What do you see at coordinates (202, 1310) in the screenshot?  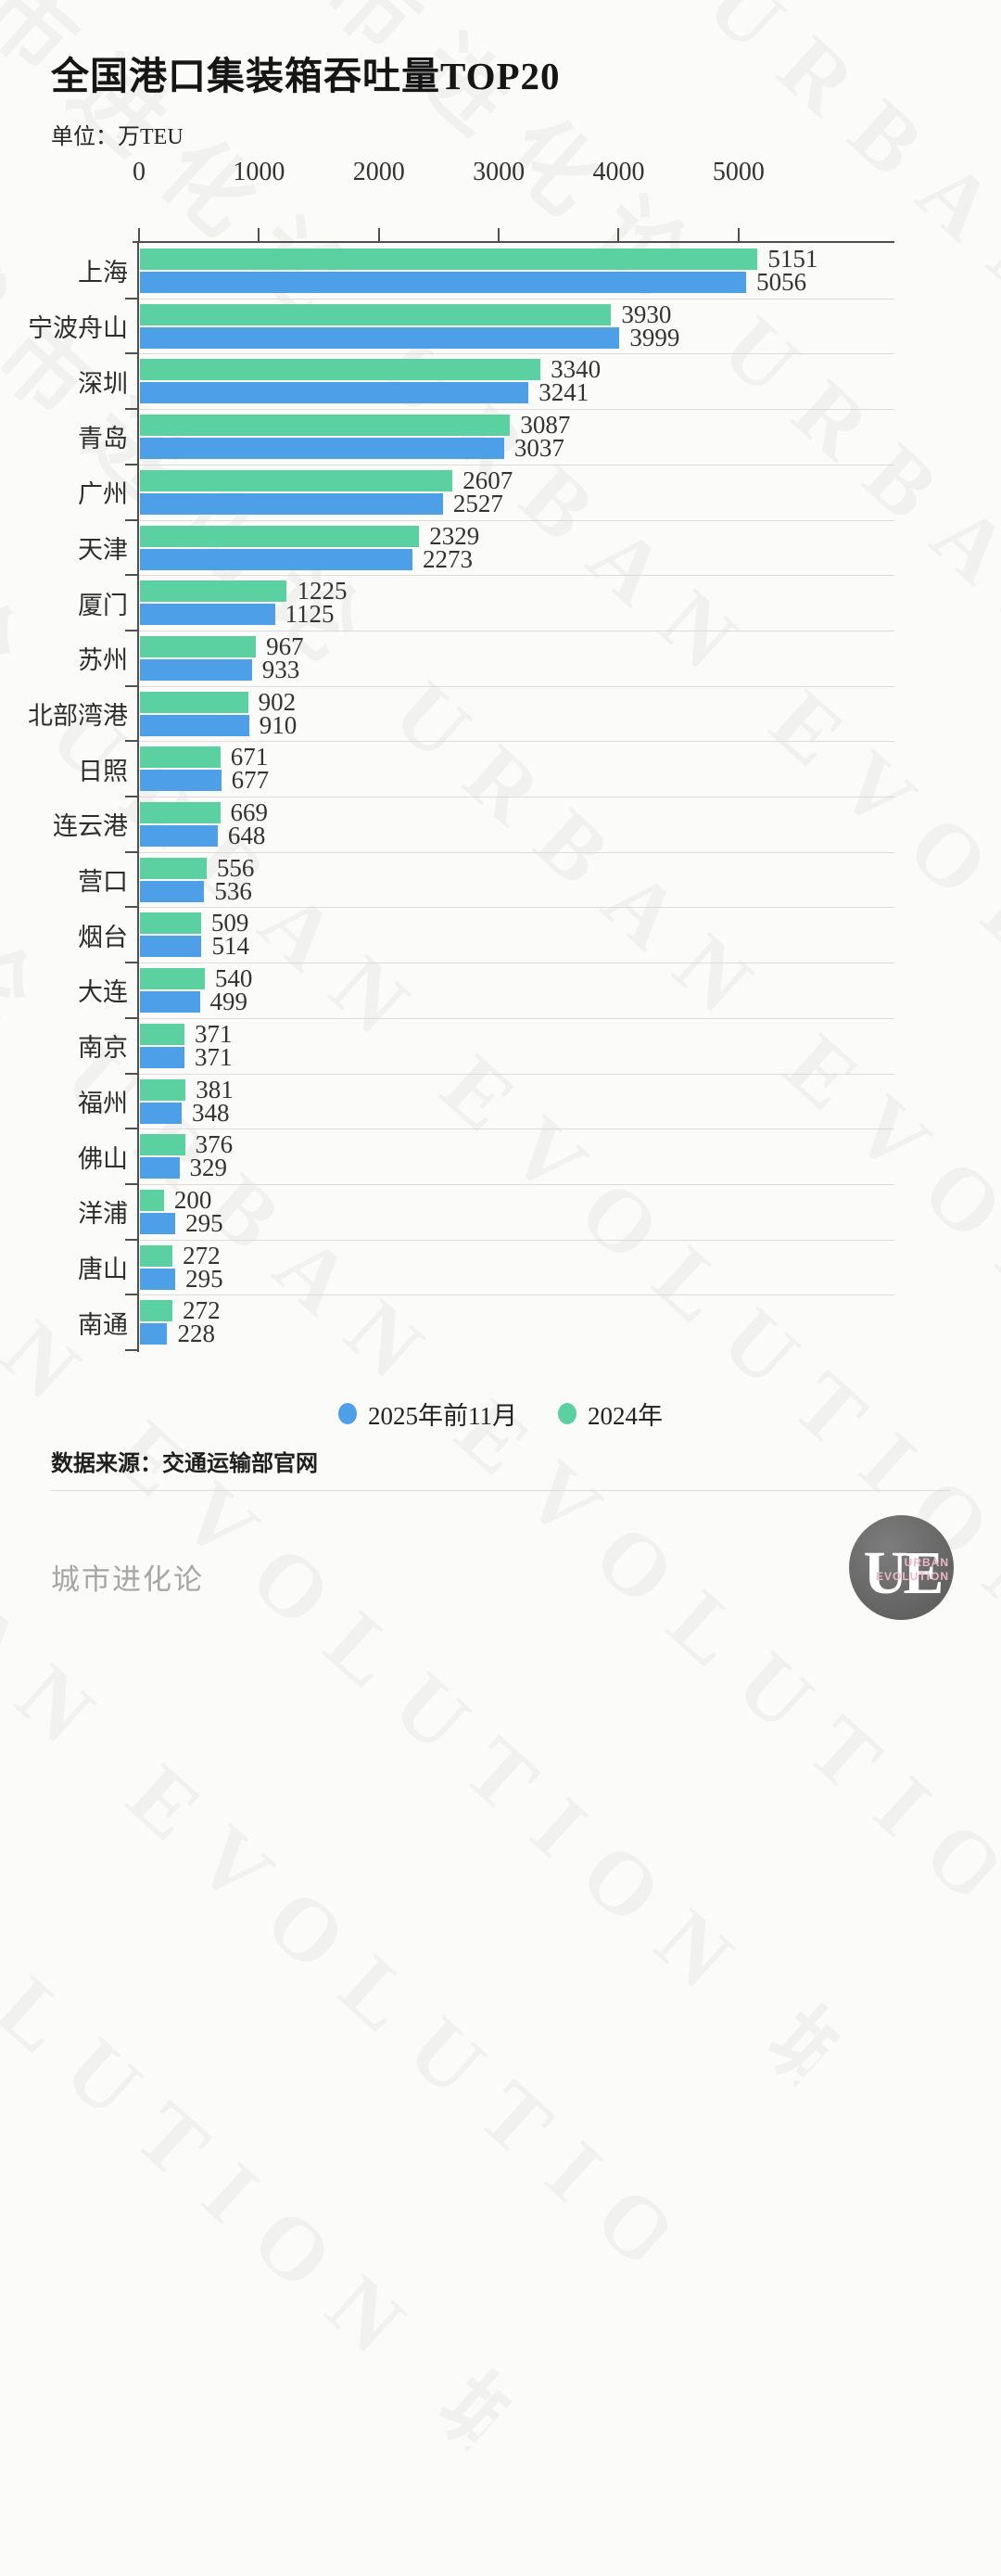 I see `value-label: 272` at bounding box center [202, 1310].